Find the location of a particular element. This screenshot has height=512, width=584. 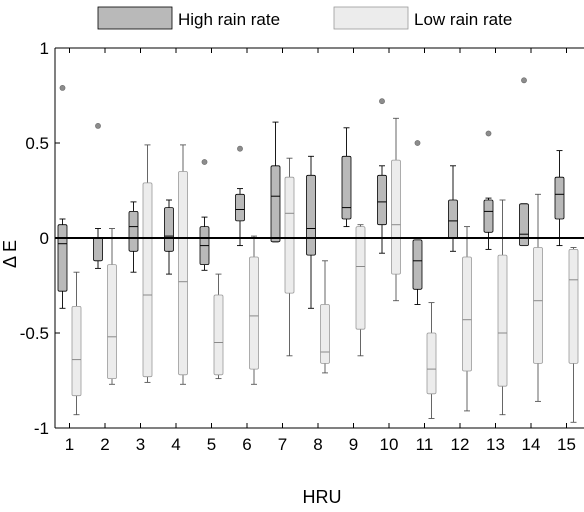

x-tick-label: 2 is located at coordinates (104, 444).